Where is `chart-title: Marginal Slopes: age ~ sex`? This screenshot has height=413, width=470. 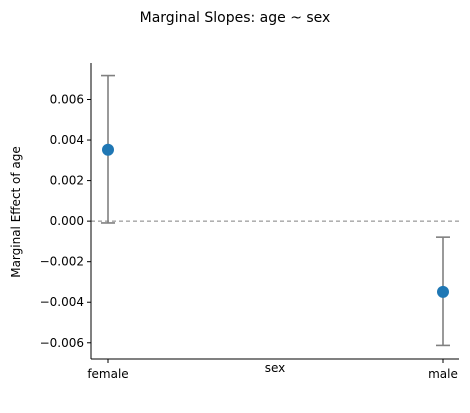 chart-title: Marginal Slopes: age ~ sex is located at coordinates (235, 18).